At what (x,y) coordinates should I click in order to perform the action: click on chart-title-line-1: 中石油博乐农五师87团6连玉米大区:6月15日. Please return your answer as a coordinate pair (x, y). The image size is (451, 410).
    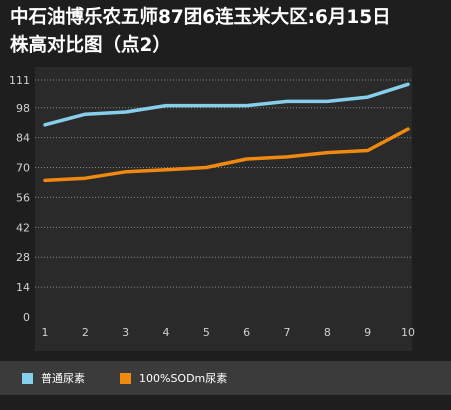
    Looking at the image, I should click on (200, 17).